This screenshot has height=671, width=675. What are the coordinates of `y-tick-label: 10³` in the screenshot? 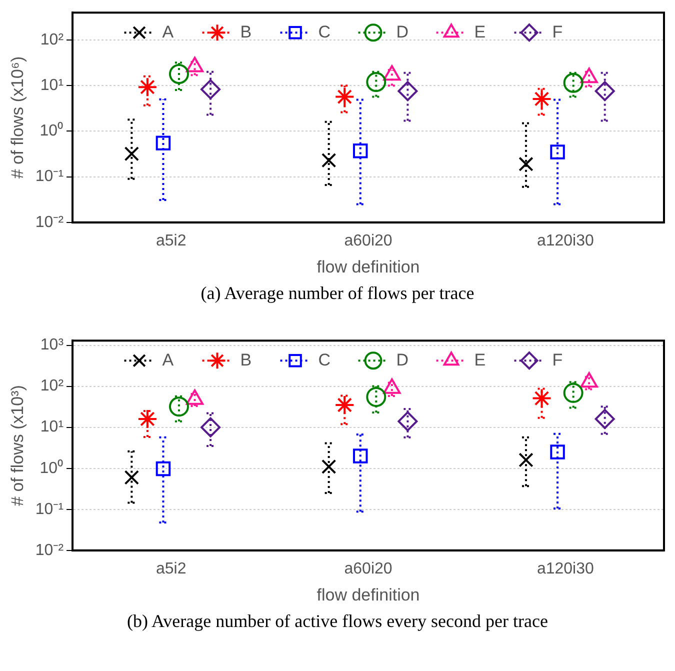 It's located at (52, 345).